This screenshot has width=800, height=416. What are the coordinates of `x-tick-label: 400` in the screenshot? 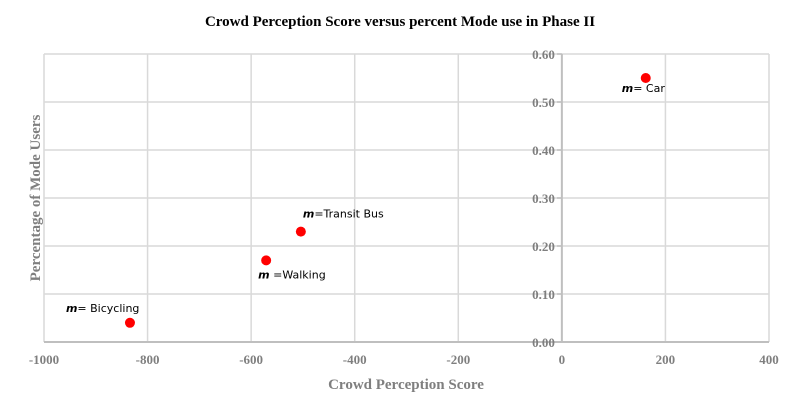 It's located at (769, 359).